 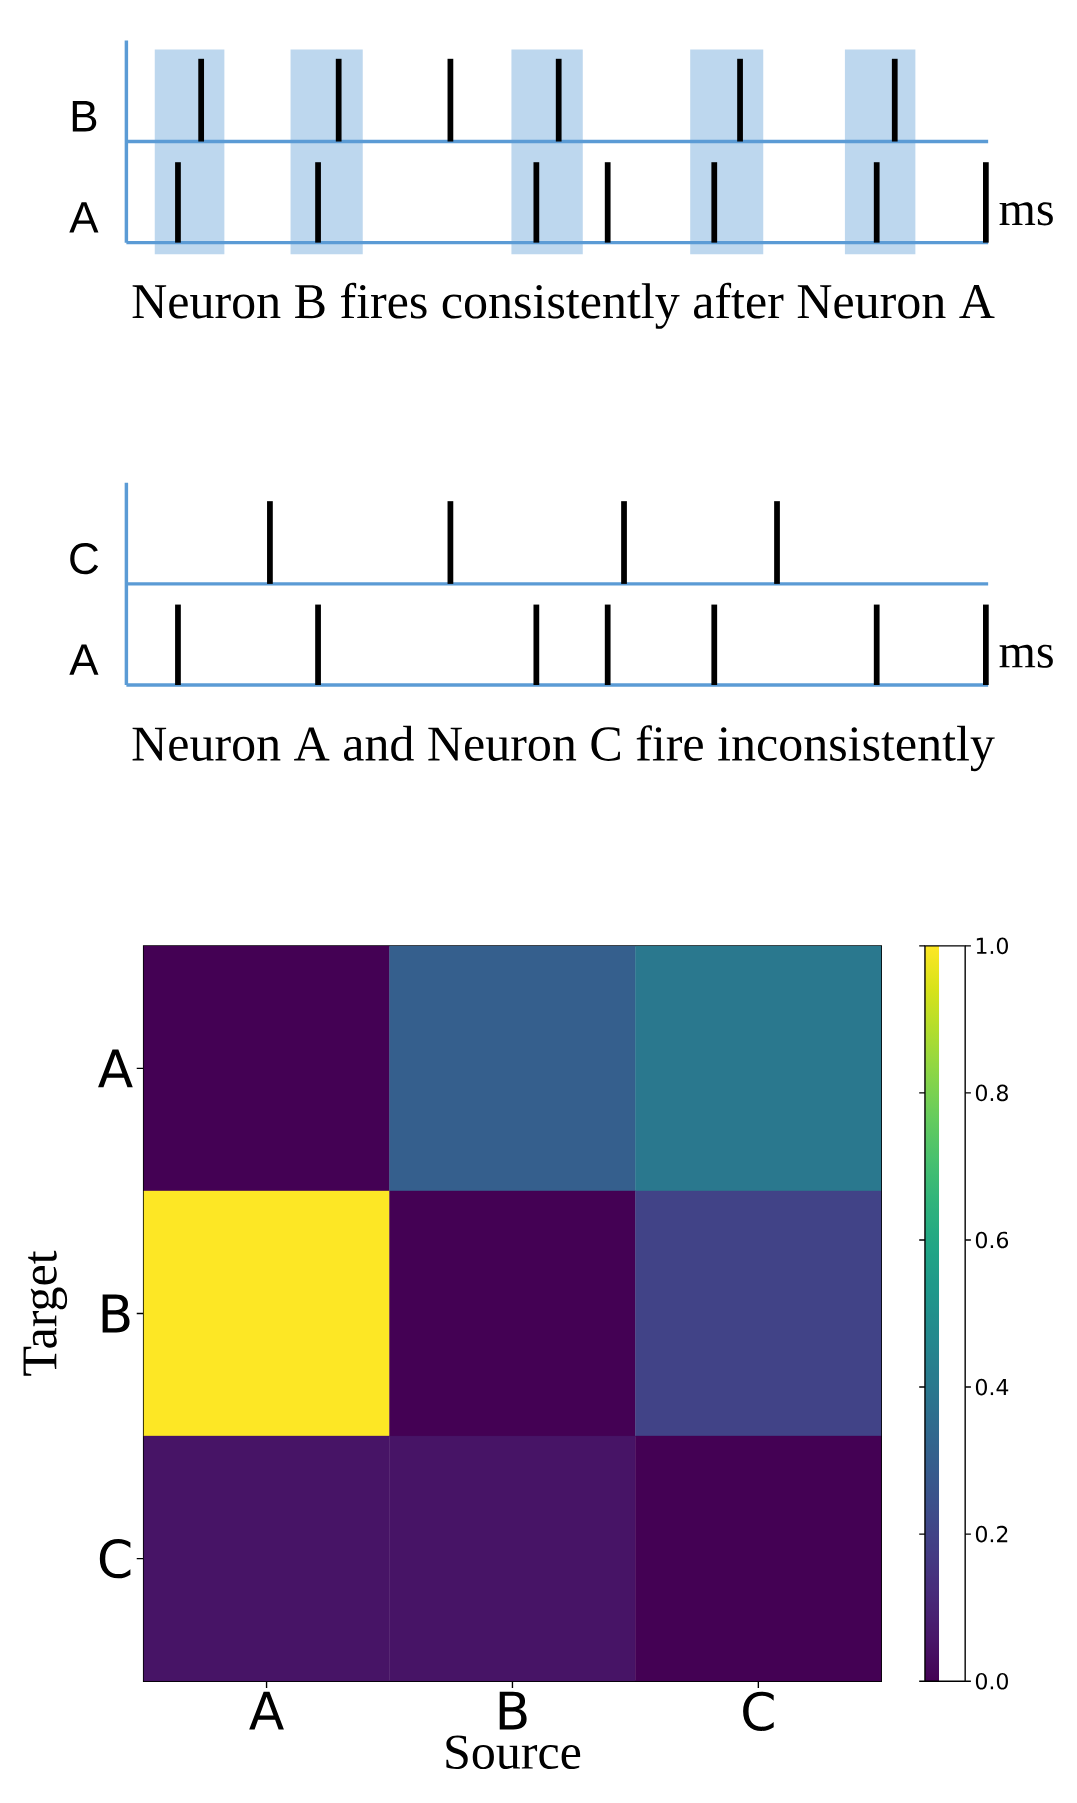 I want to click on y-tick-label: C, so click(x=115, y=1558).